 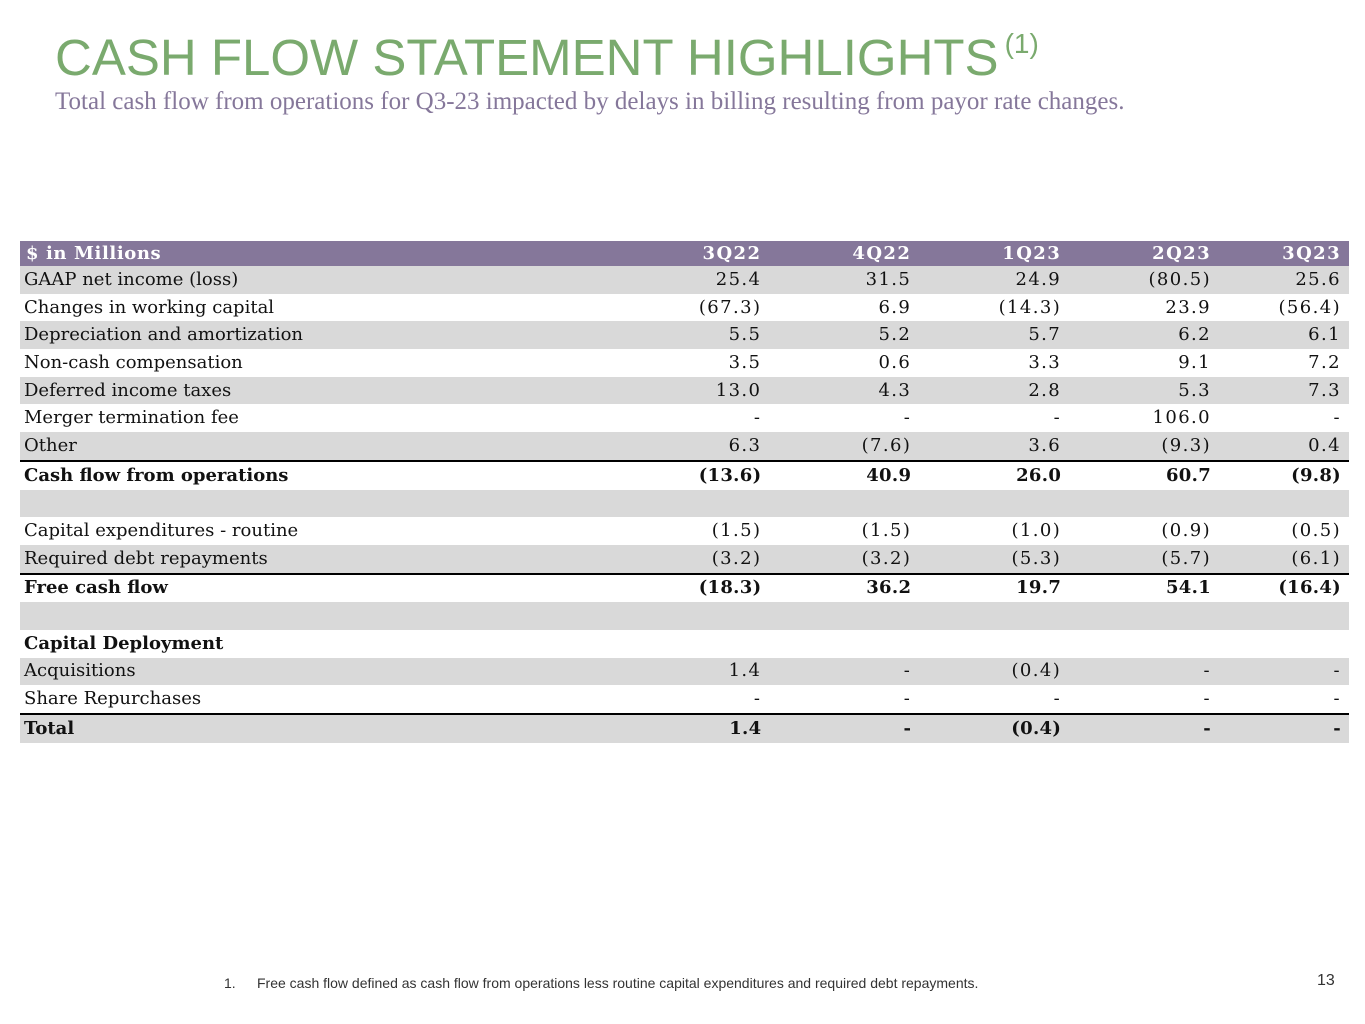 I want to click on cell-2q23: 9.1, so click(x=1144, y=363).